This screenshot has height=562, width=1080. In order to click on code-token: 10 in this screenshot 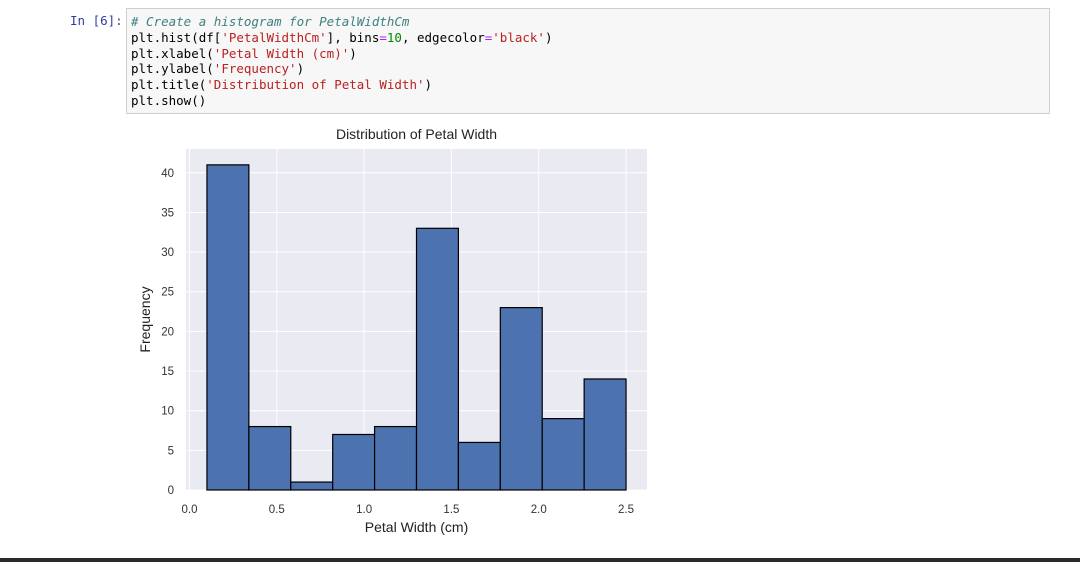, I will do `click(394, 37)`.